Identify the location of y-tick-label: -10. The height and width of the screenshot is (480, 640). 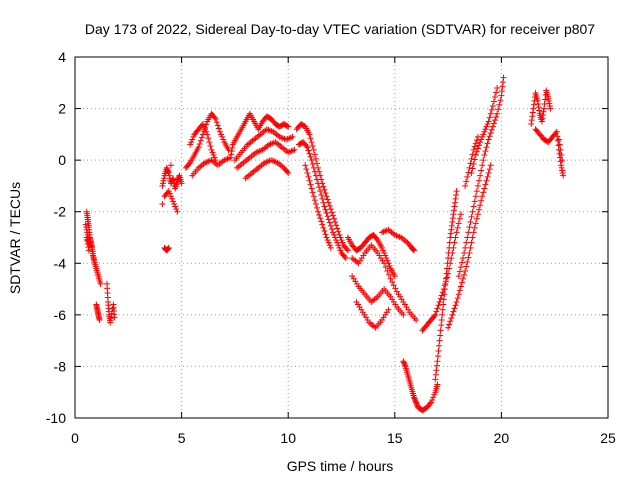
(56, 418).